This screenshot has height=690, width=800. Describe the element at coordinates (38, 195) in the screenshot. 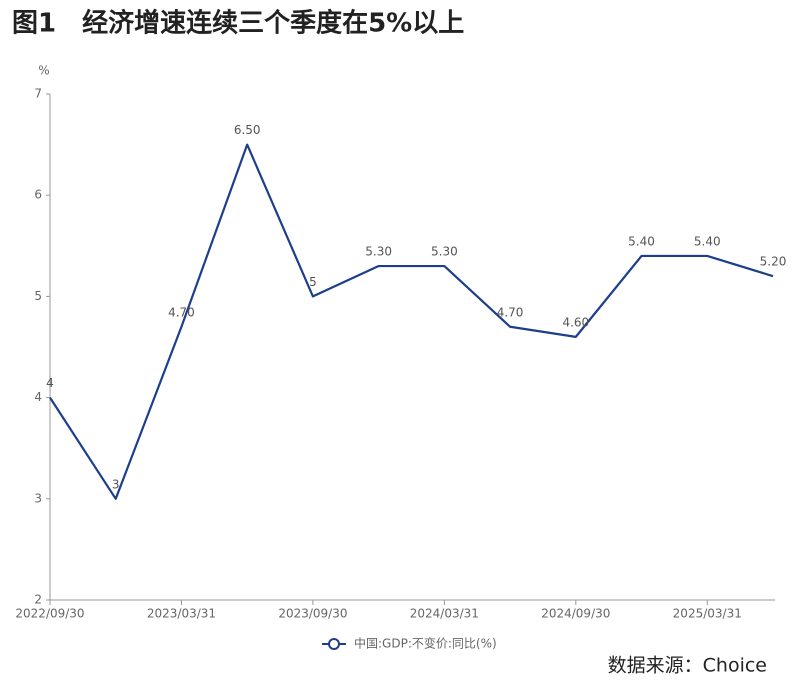

I see `y-tick-label: 6` at that location.